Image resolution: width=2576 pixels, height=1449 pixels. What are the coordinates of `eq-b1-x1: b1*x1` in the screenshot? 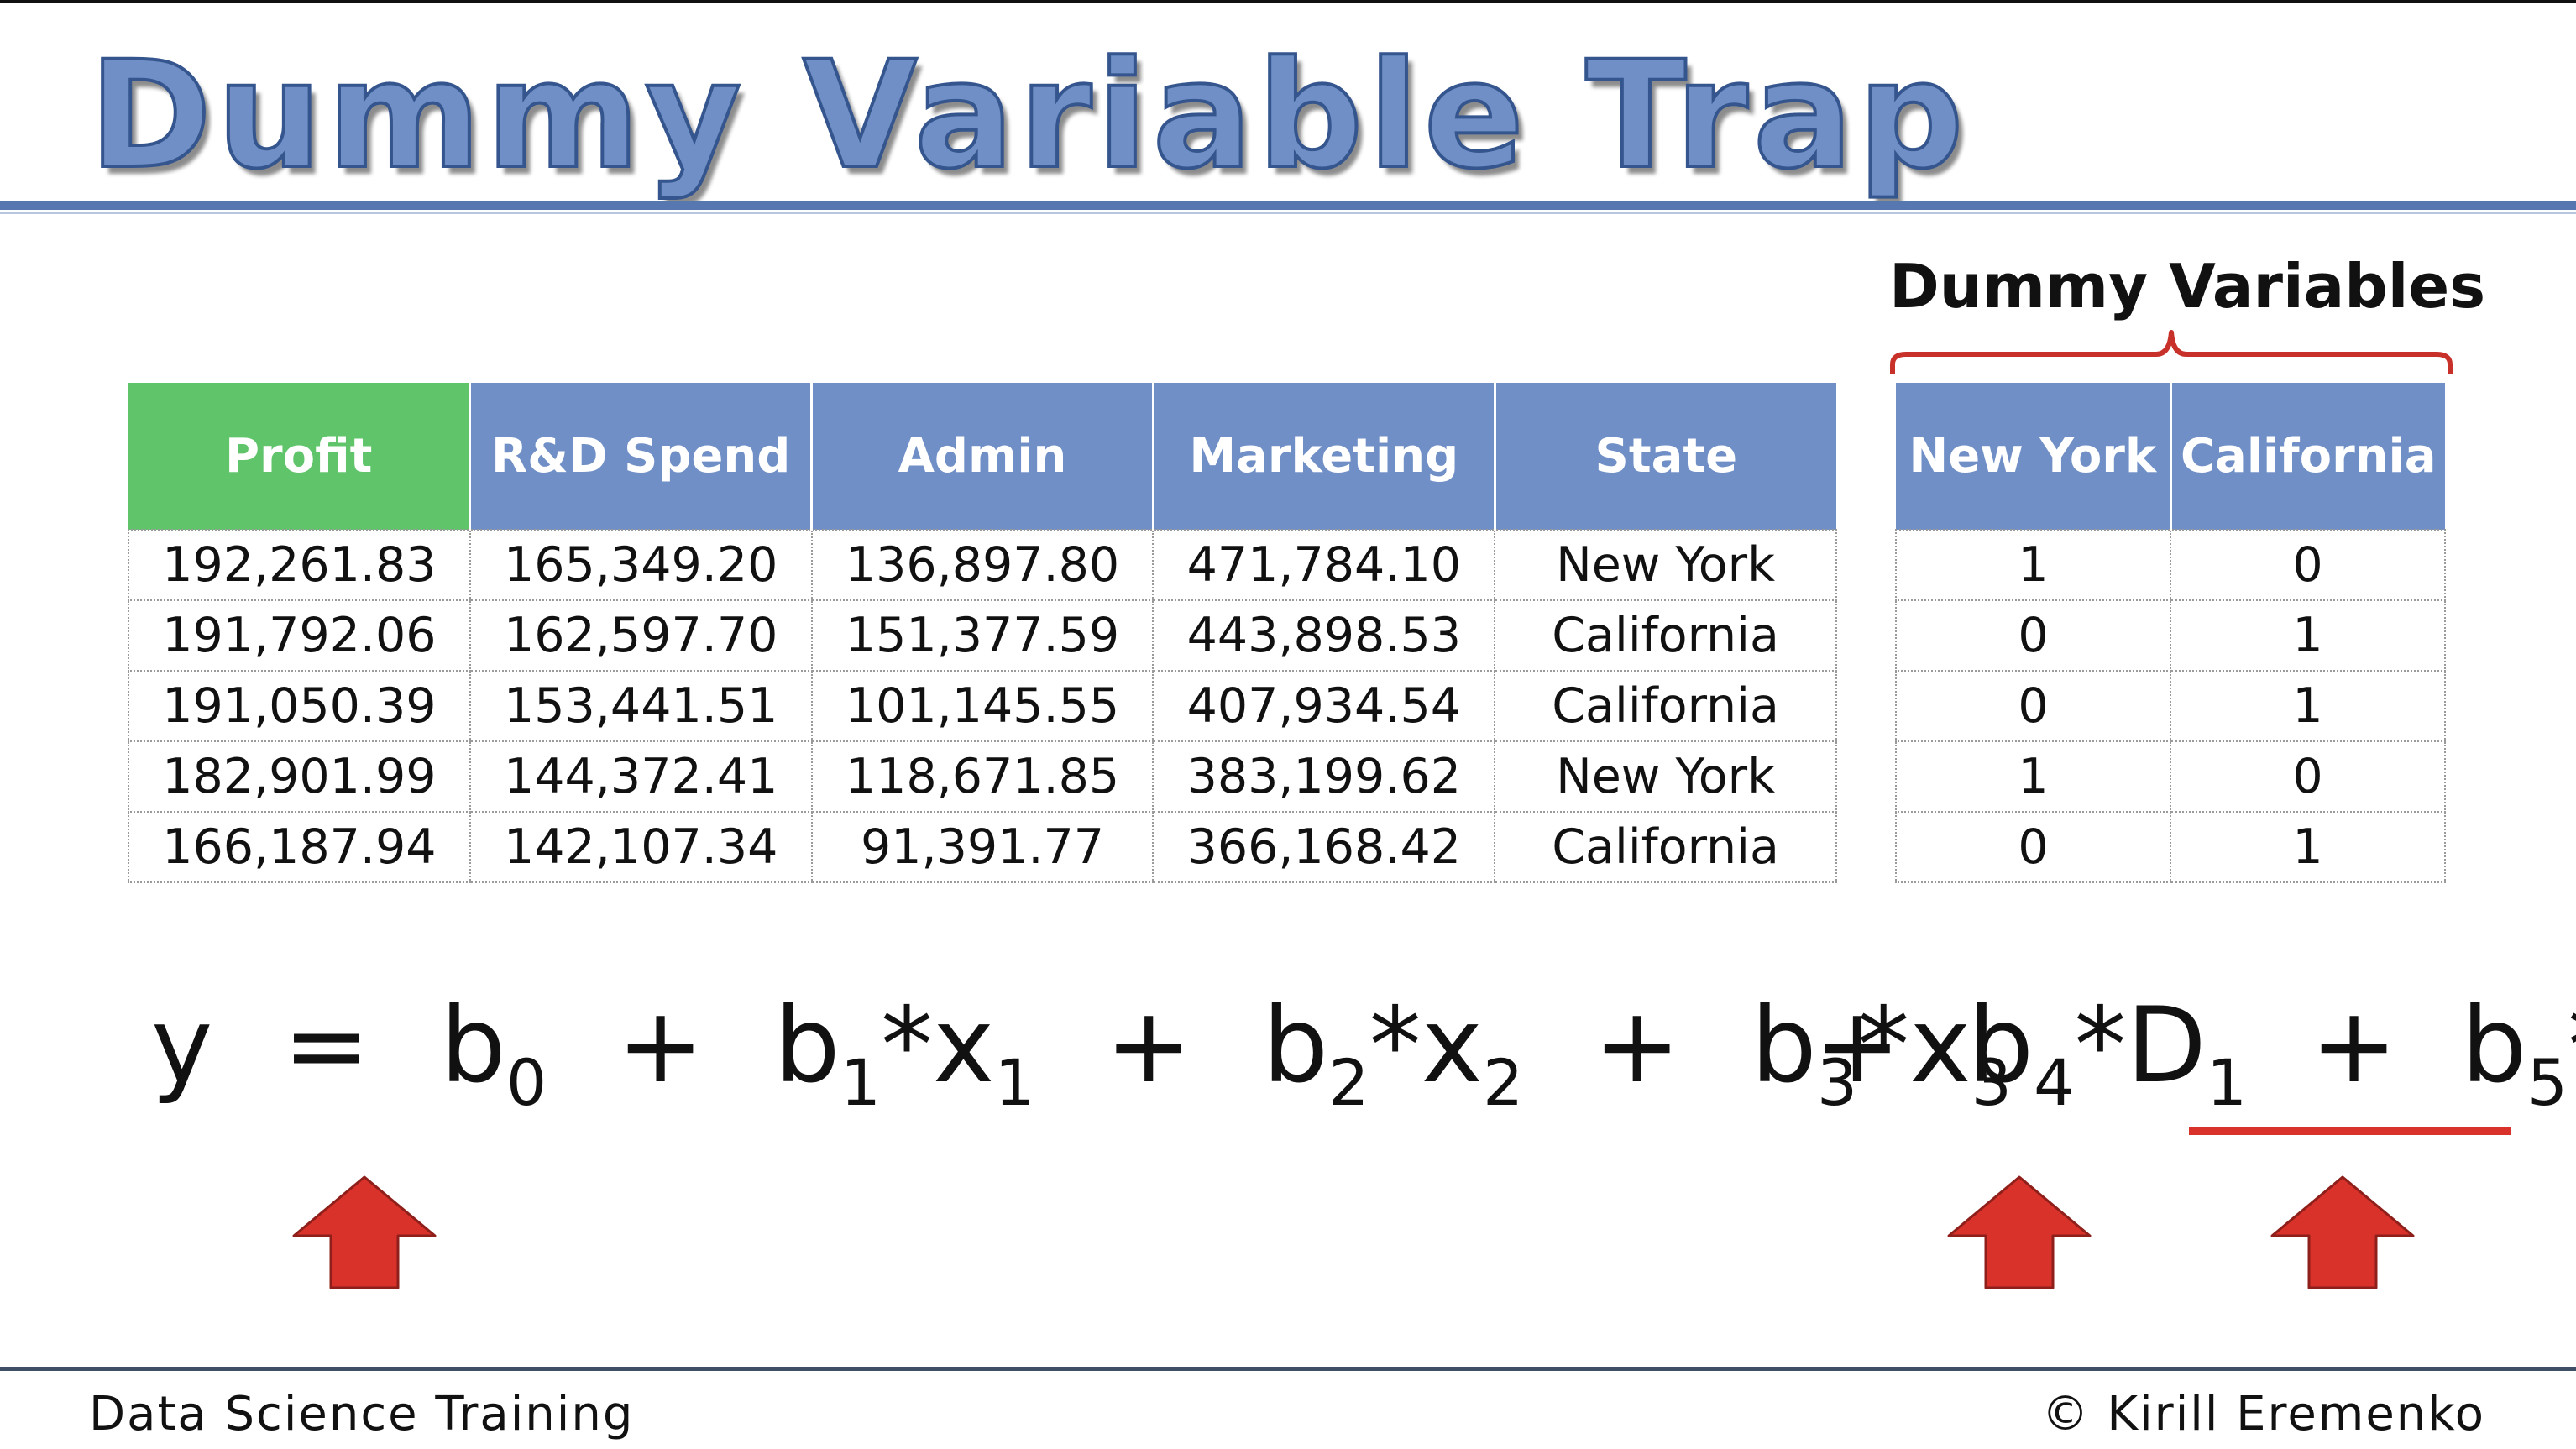 It's located at (904, 1053).